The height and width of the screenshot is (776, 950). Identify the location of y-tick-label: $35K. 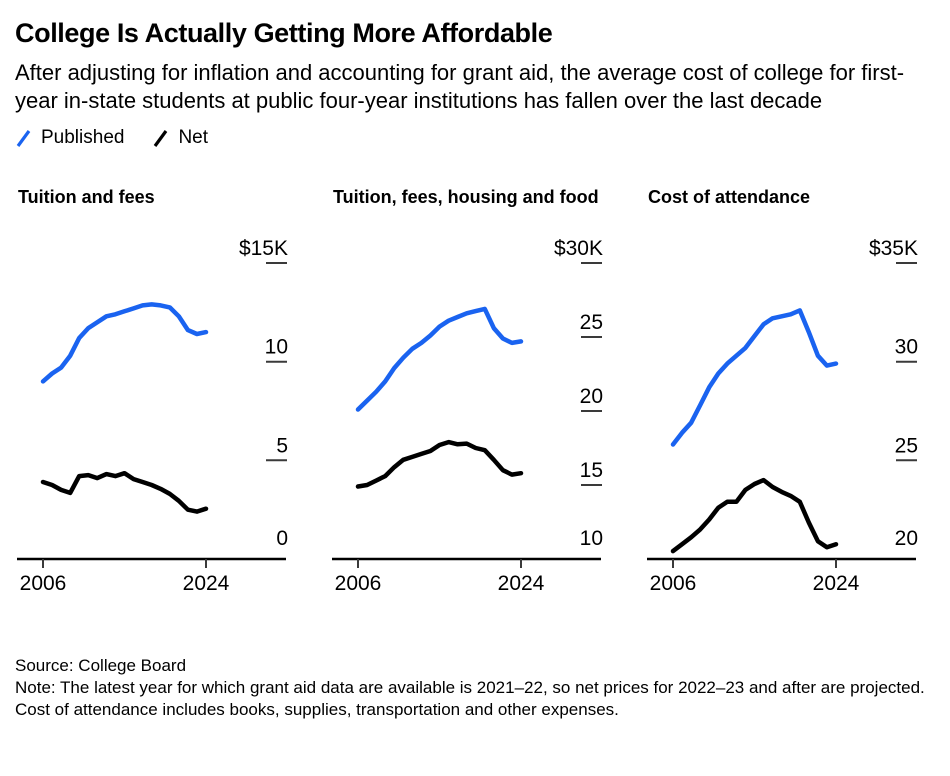
(893, 248).